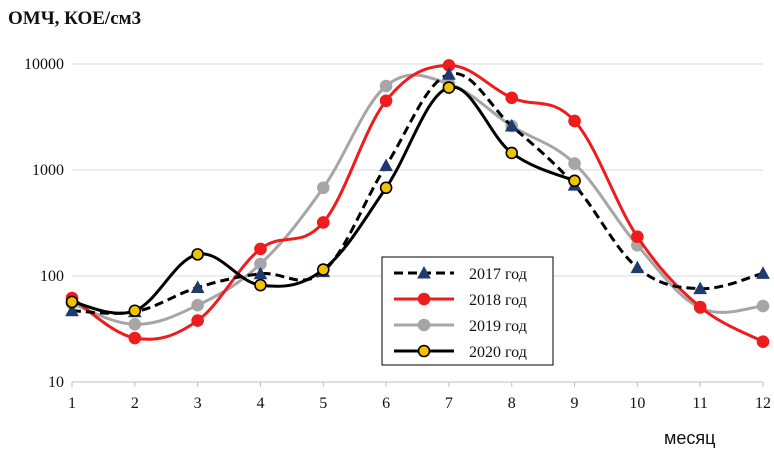 The width and height of the screenshot is (774, 455). I want to click on legend-2019-label: 2019 год, so click(498, 326).